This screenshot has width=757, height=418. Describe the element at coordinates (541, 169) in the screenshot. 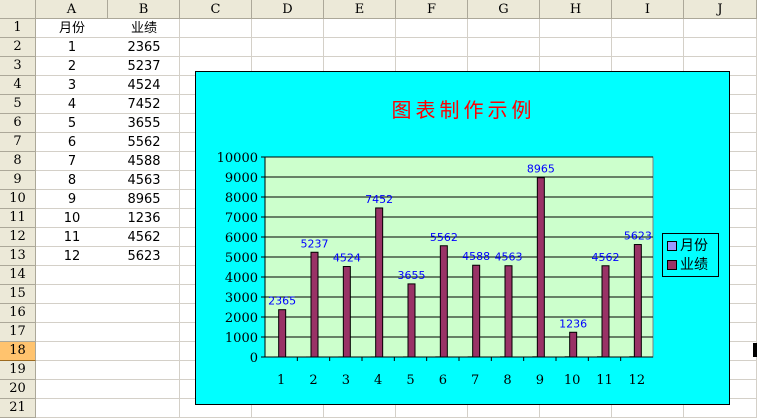

I see `data-label-9: 8965` at that location.